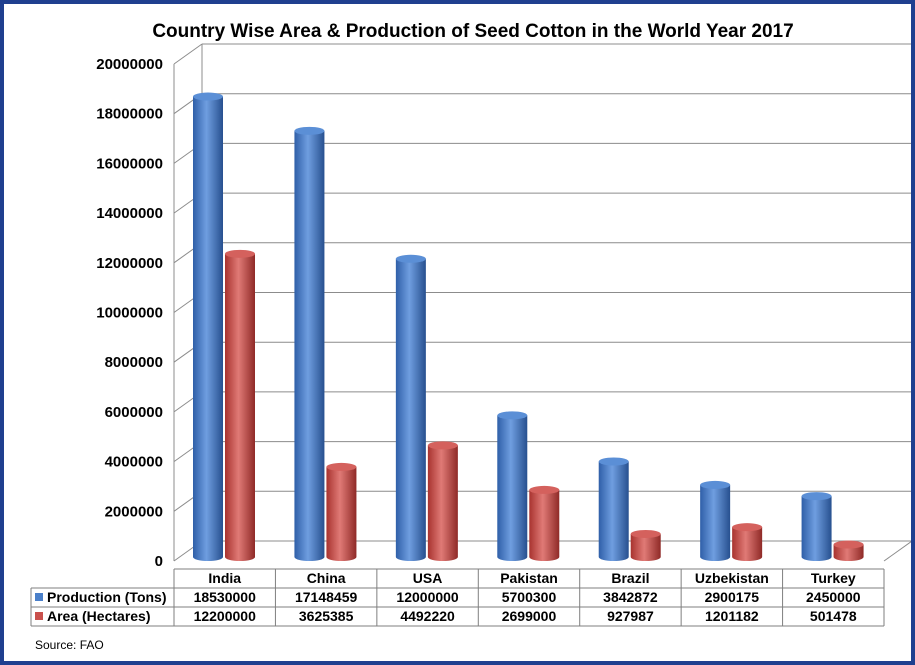 The height and width of the screenshot is (665, 915). I want to click on bar-production-pakistan, so click(512, 486).